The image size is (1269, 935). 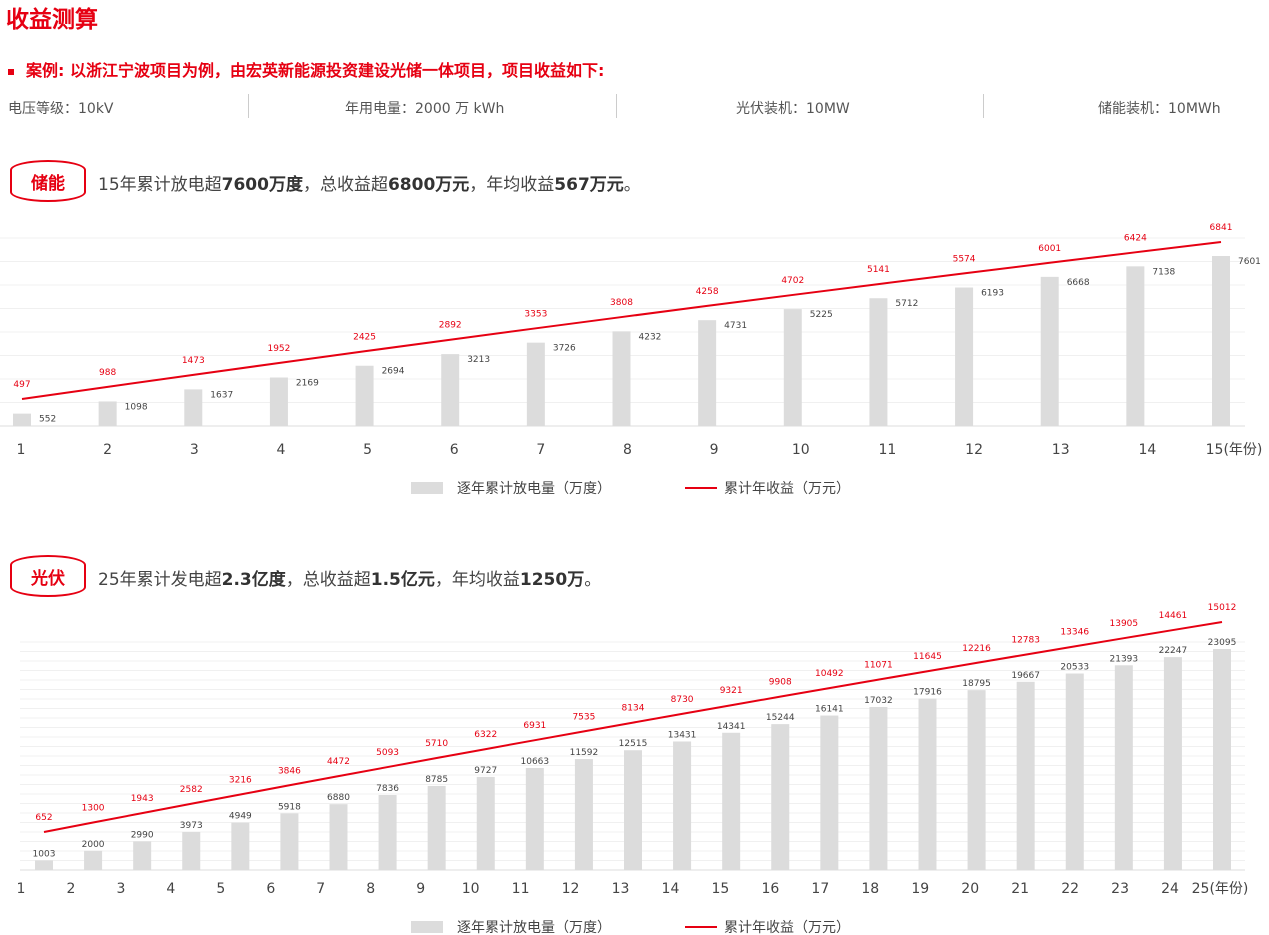 What do you see at coordinates (671, 889) in the screenshot?
I see `x-tick-label: 14` at bounding box center [671, 889].